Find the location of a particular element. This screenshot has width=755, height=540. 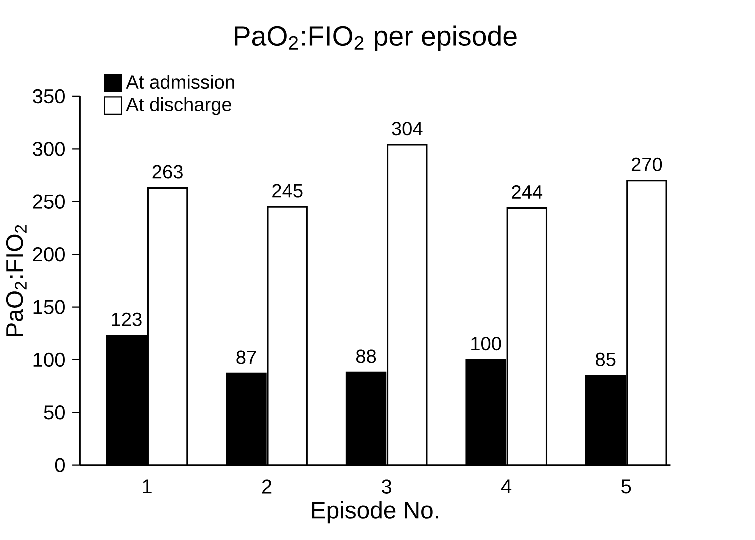

data-label: 245 is located at coordinates (287, 191).